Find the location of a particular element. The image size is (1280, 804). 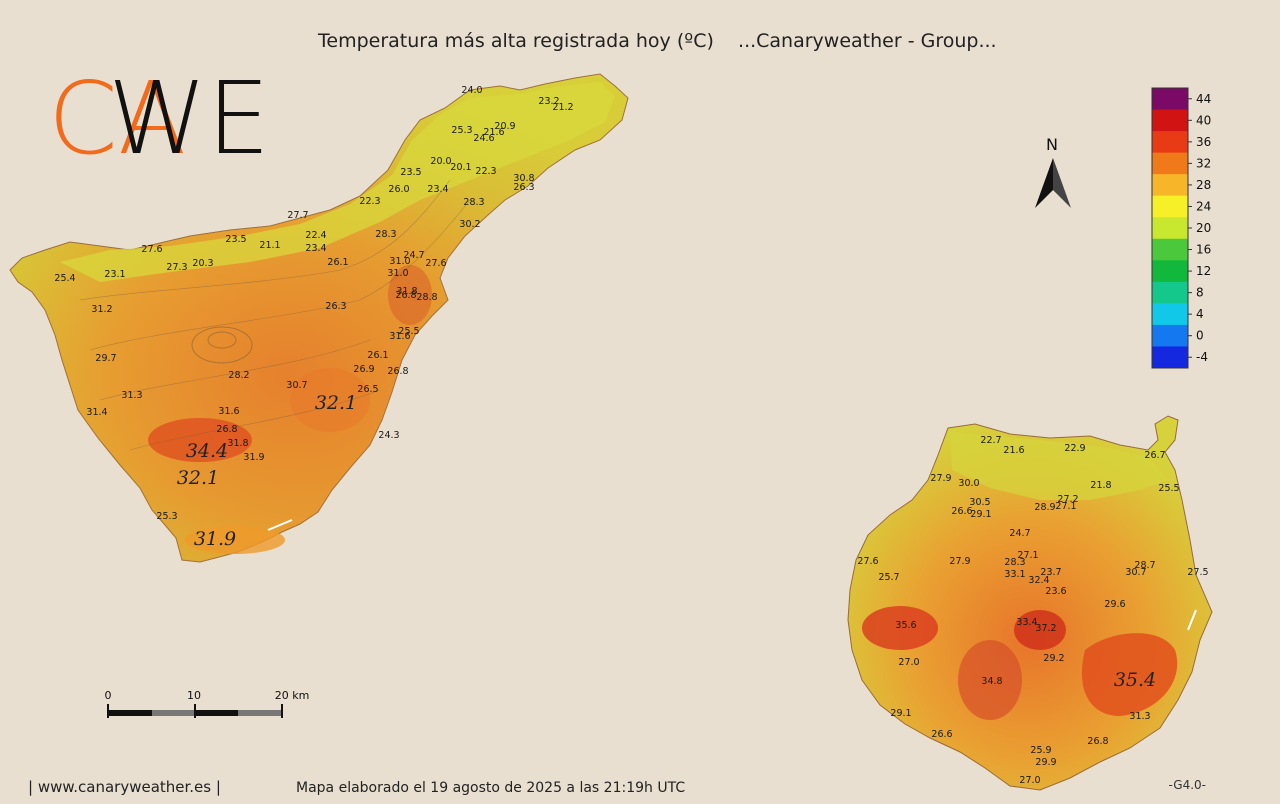

highlight-temp-label: 31.9 is located at coordinates (215, 539).